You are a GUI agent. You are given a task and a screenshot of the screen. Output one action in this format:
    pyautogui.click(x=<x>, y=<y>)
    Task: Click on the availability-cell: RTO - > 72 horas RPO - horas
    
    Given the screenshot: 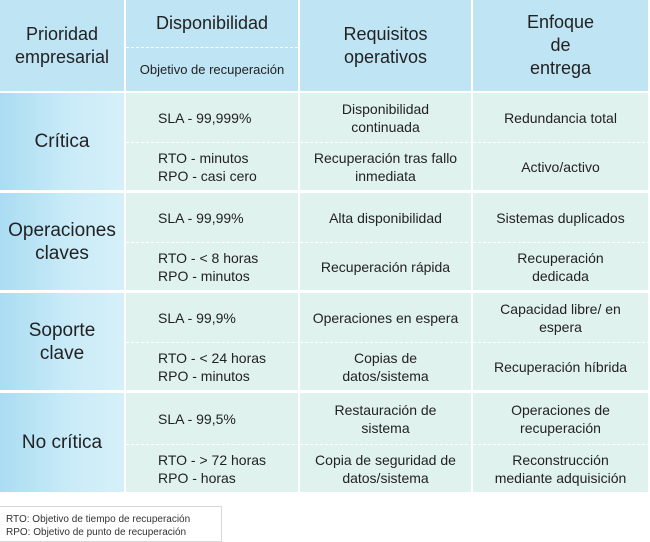 What is the action you would take?
    pyautogui.click(x=213, y=470)
    